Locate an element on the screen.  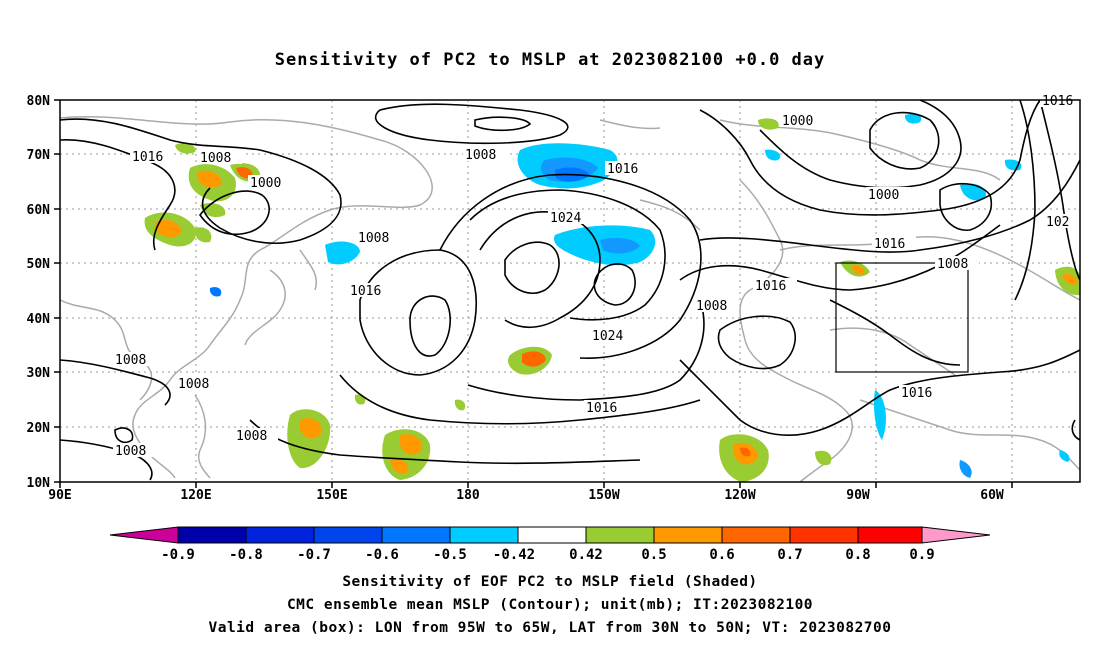
latitude-labels: 80N 70N 60N 50N 40N 30N 20N 10N is located at coordinates (39, 292).